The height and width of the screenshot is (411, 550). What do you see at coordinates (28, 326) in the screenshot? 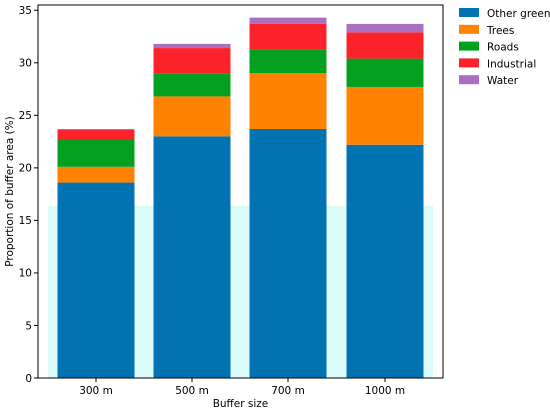
I see `y-tick-label: 5` at bounding box center [28, 326].